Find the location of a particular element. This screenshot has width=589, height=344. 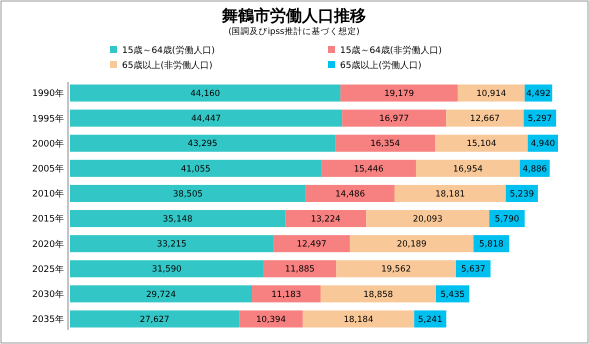

data-label: 31,590 is located at coordinates (167, 269).